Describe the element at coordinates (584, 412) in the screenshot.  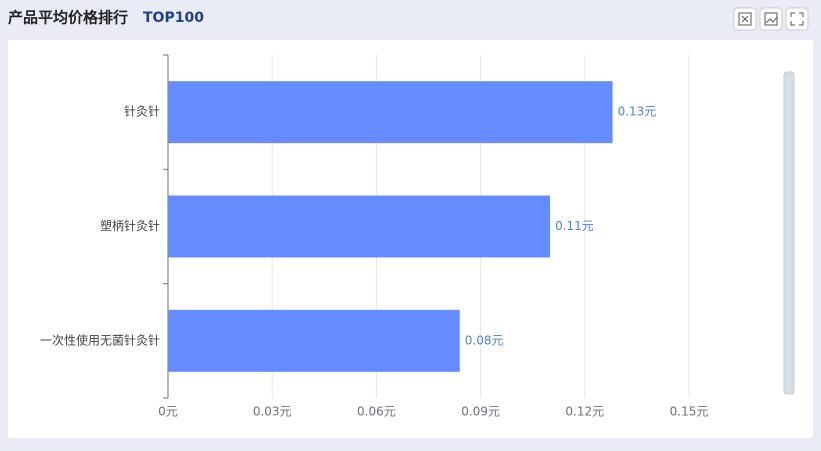
I see `x-tick-label: 0.12元` at that location.